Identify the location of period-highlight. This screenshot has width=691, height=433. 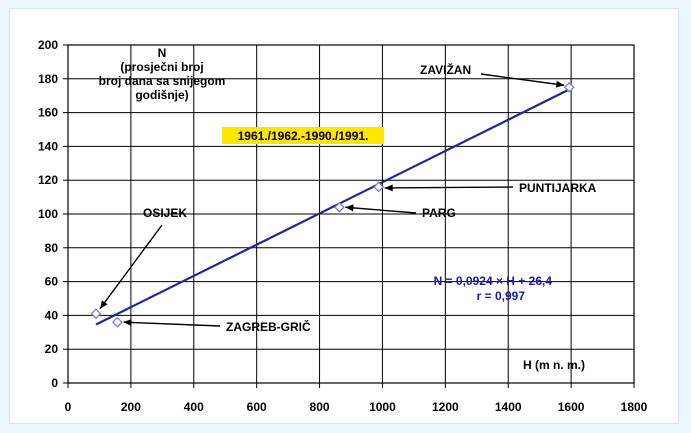
(303, 135).